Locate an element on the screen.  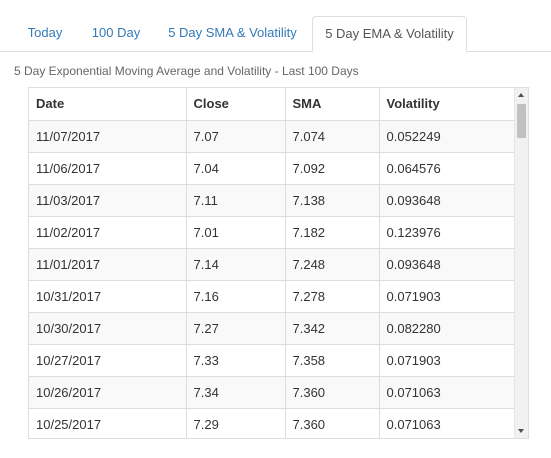
table-row: 11/01/2017 7.14 7.248 0.093648 is located at coordinates (272, 264).